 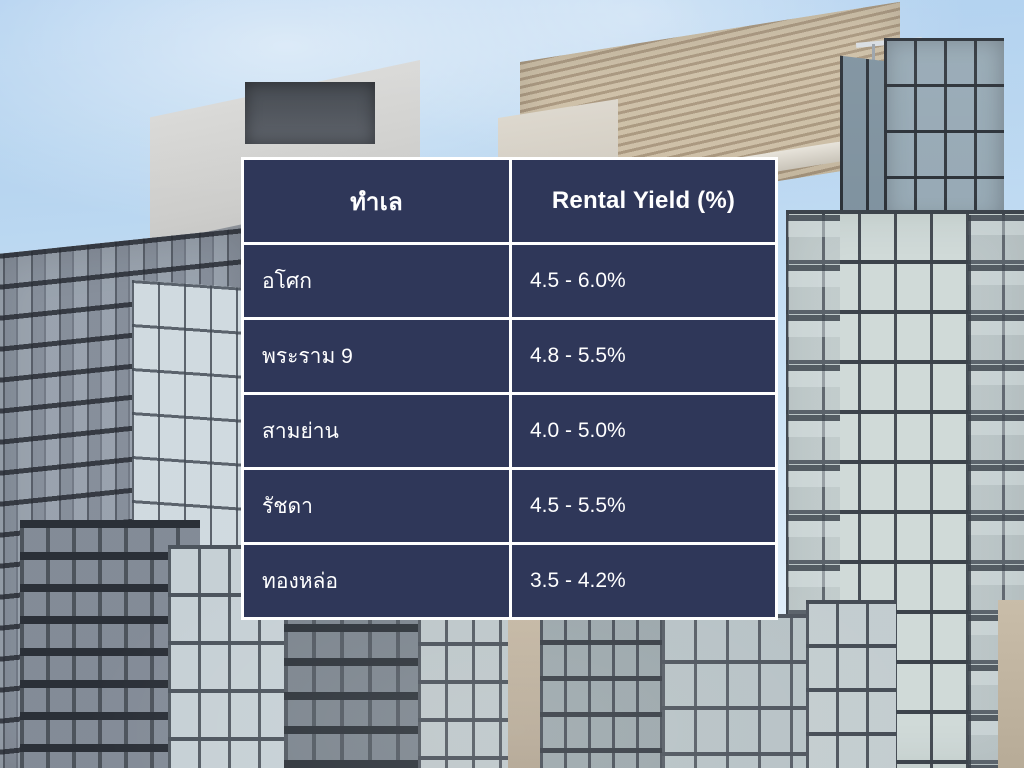 I want to click on table-header-row: ทำเล Rental Yield (%), so click(x=509, y=201).